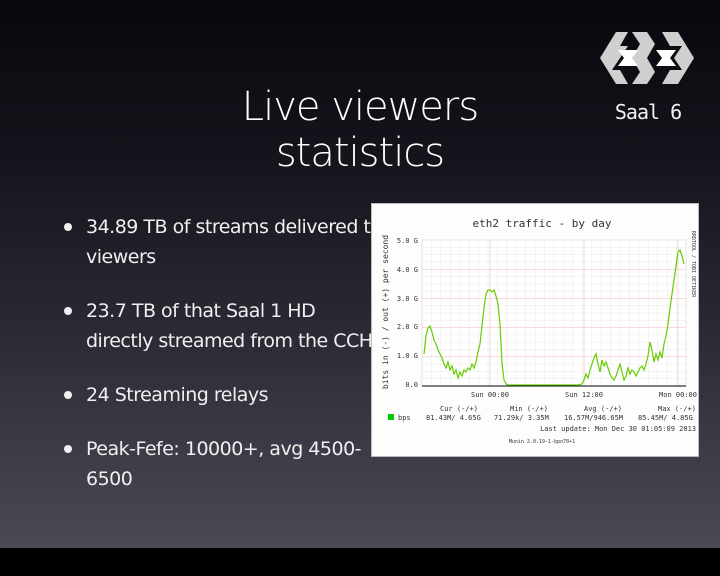 The width and height of the screenshot is (720, 576). I want to click on grid, so click(554, 313).